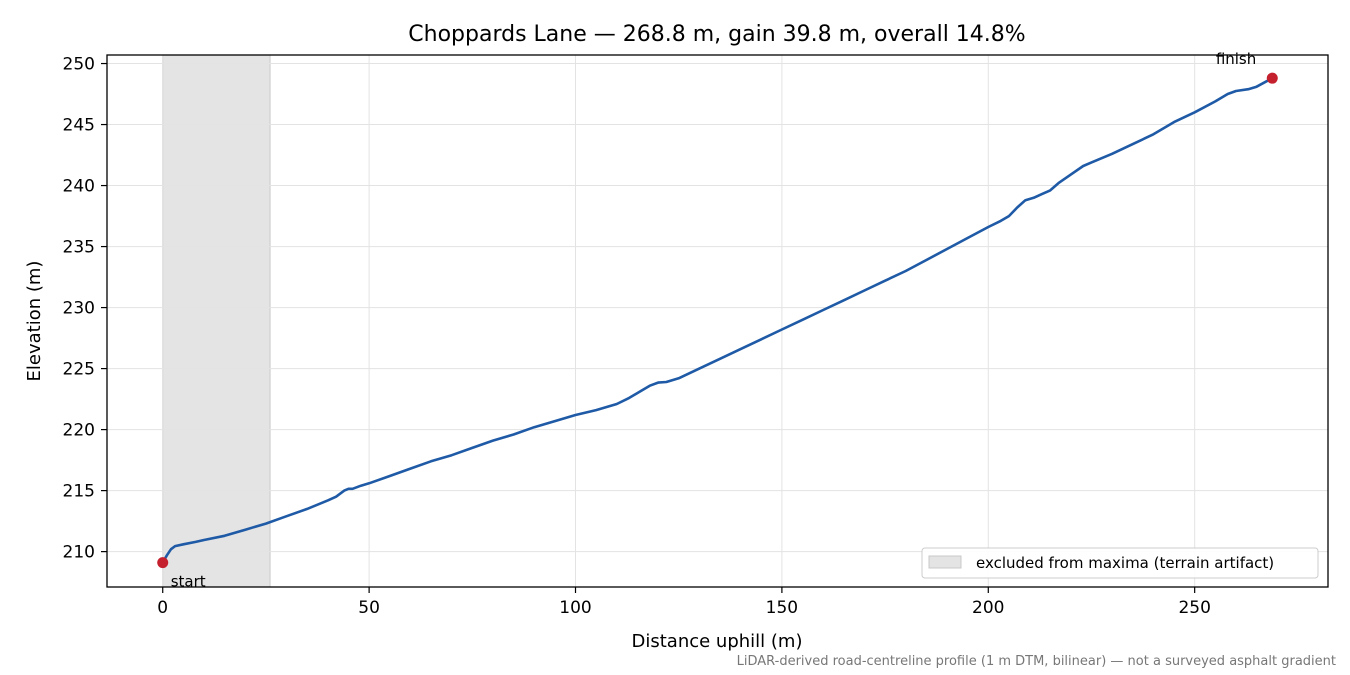  I want to click on x-tick-label: 0, so click(162, 608).